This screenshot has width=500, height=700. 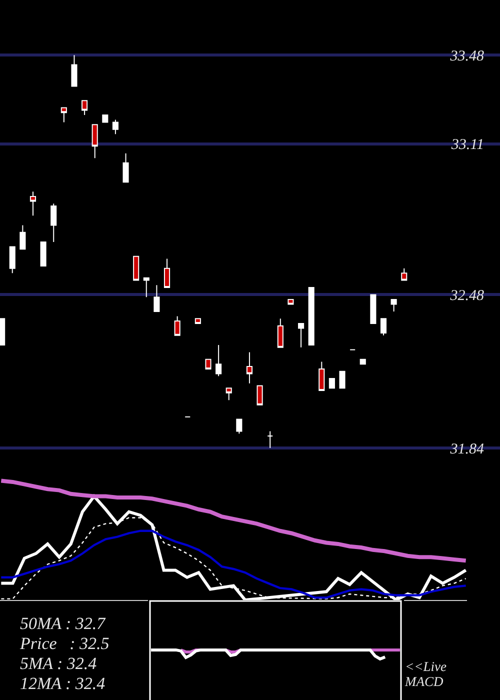 I want to click on text: 50MA : 32.7, so click(x=63, y=623).